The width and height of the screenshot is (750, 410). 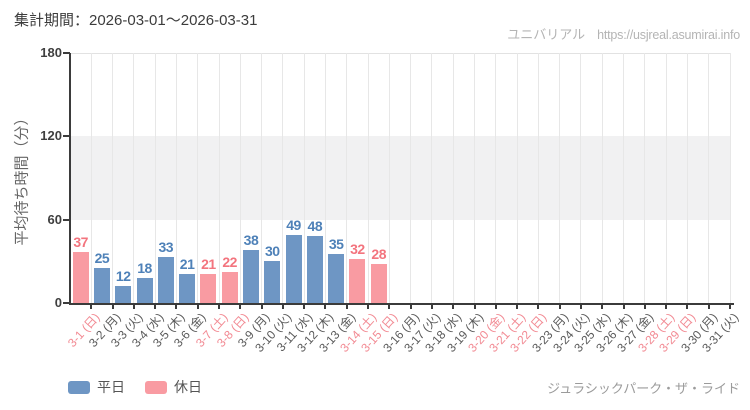 What do you see at coordinates (102, 258) in the screenshot?
I see `bar-value-label: 25` at bounding box center [102, 258].